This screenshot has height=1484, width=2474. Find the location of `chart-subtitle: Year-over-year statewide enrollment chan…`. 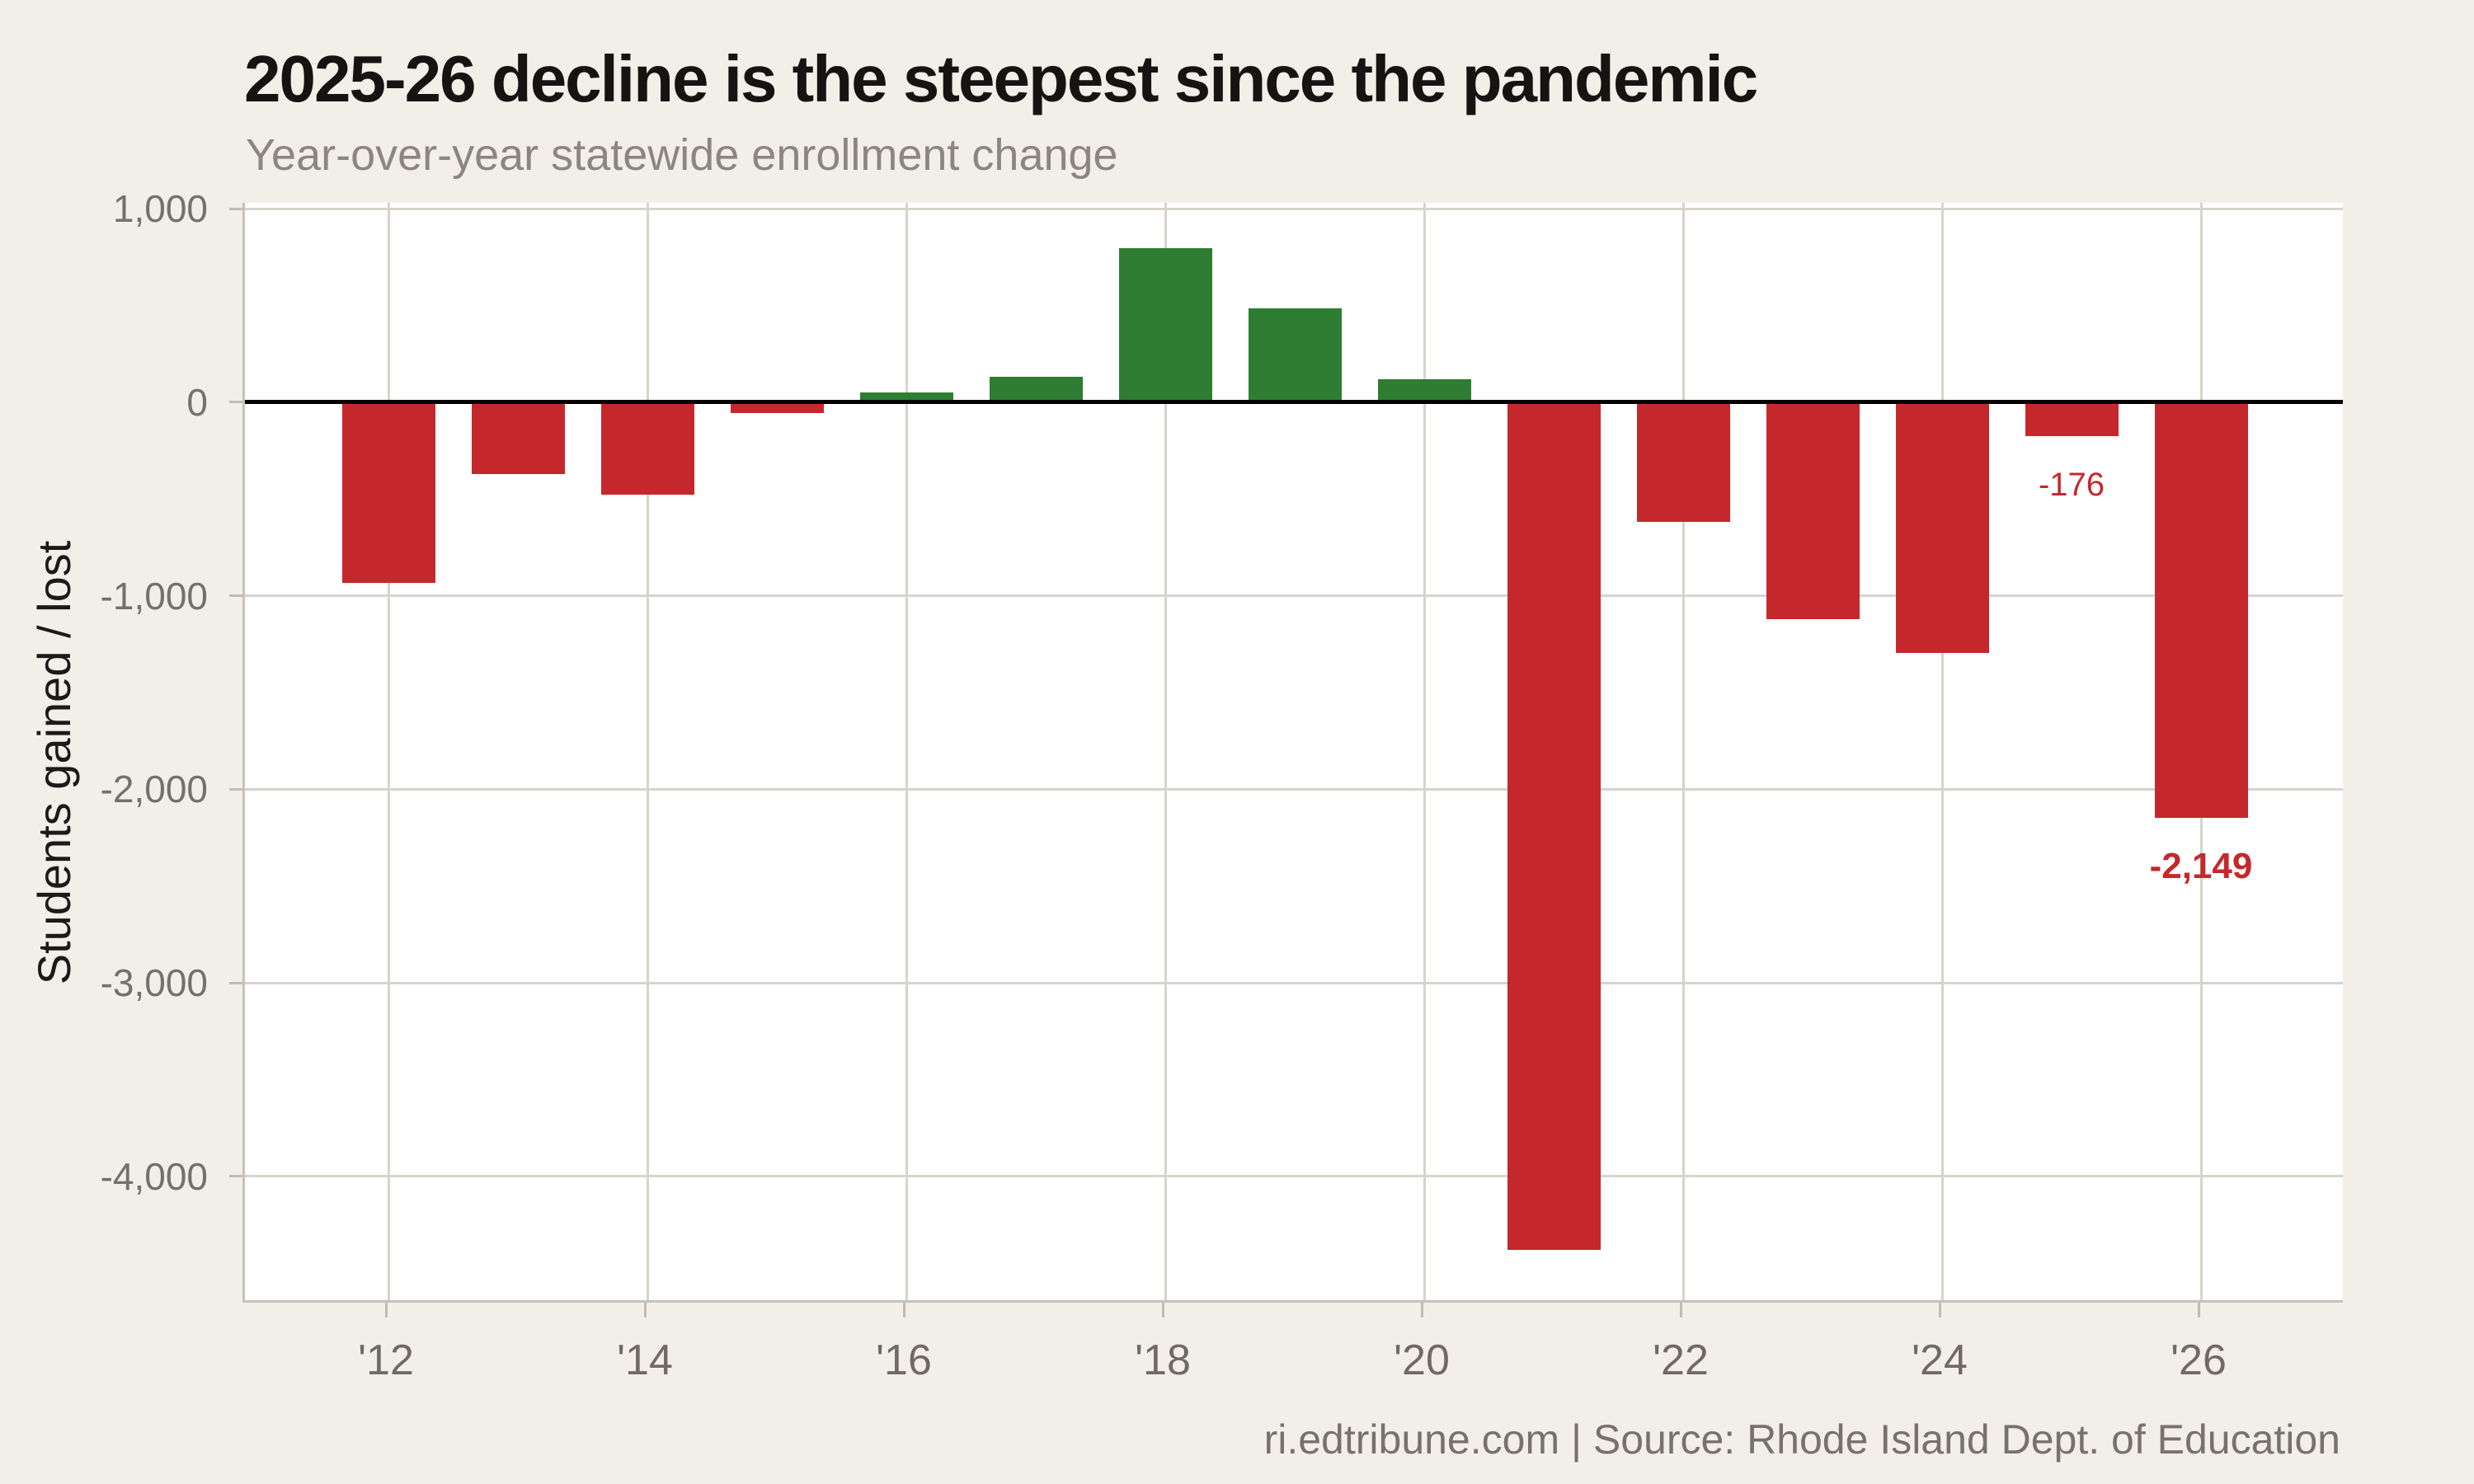

chart-subtitle: Year-over-year statewide enrollment chan… is located at coordinates (682, 155).